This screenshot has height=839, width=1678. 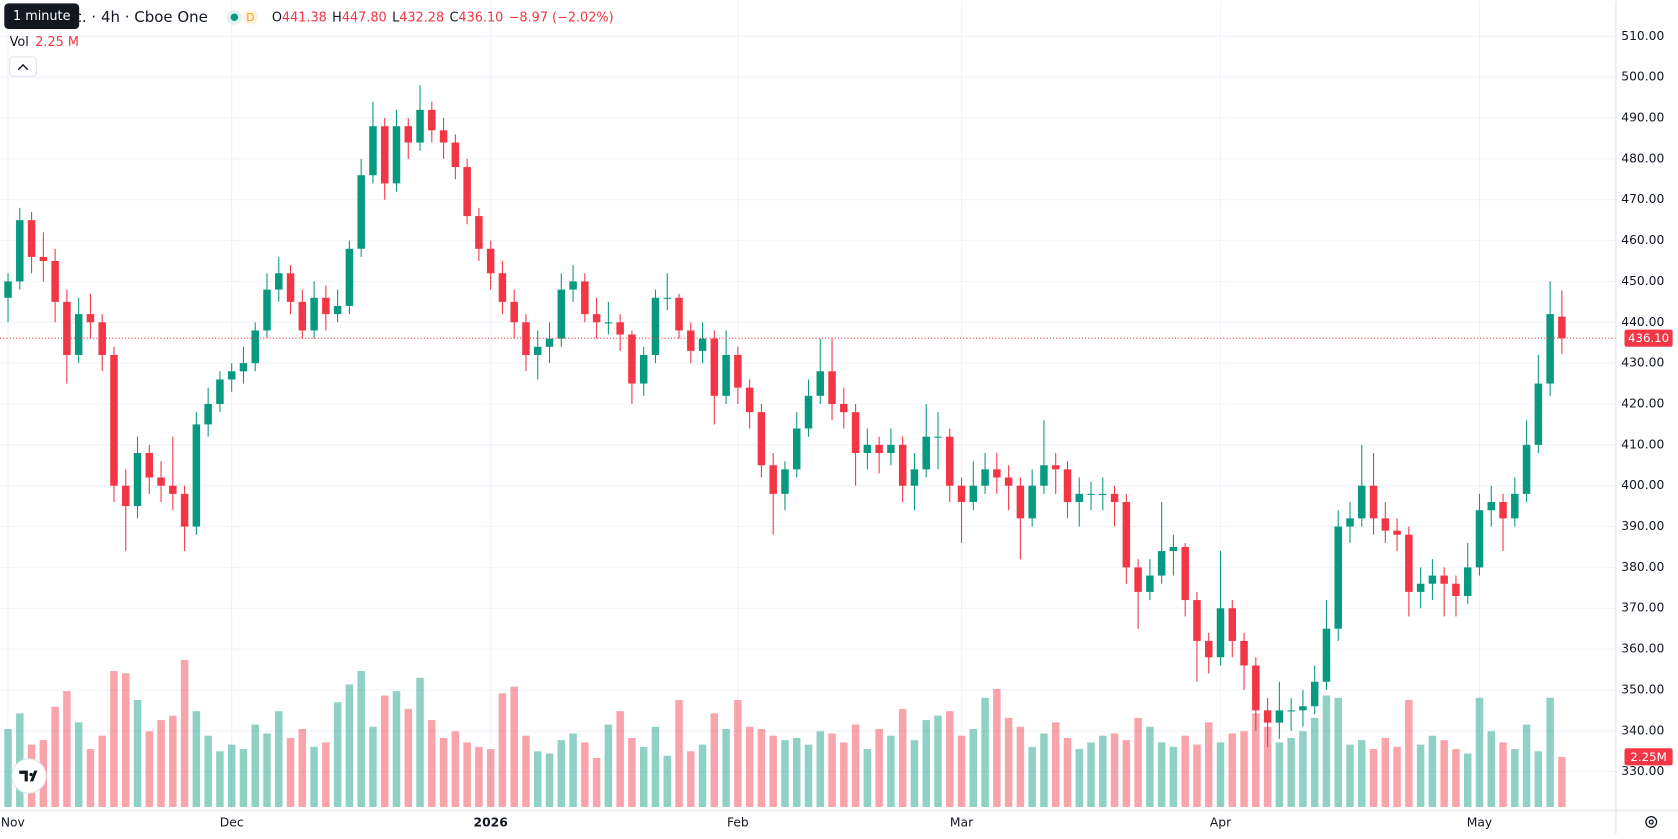 I want to click on y-tick-label: 390.00, so click(x=1642, y=526).